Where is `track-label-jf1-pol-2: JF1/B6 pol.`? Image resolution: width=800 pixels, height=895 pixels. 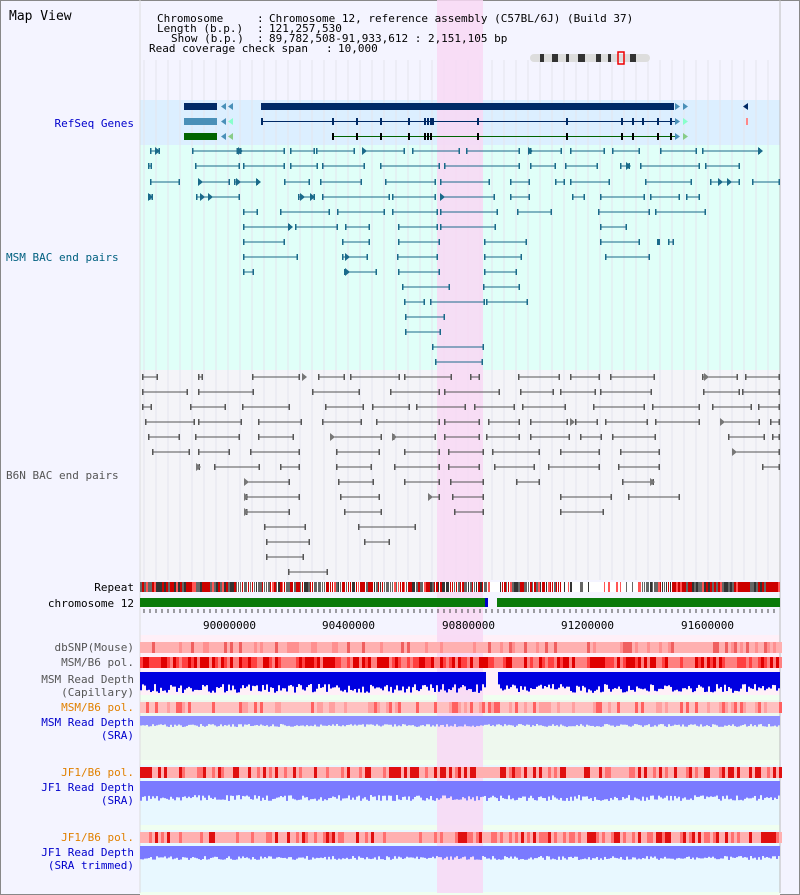
track-label-jf1-pol-2: JF1/B6 pol. is located at coordinates (97, 837).